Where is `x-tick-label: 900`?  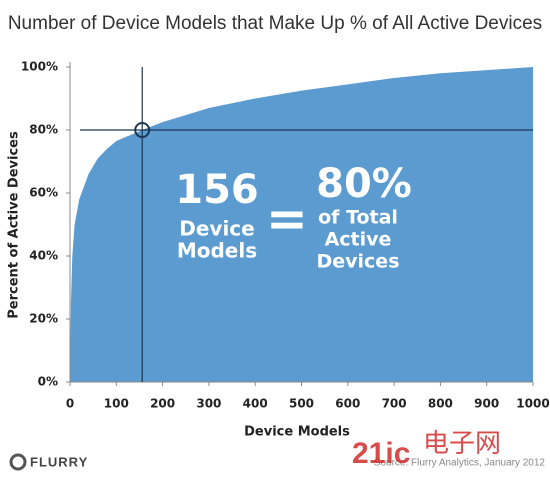 x-tick-label: 900 is located at coordinates (486, 404).